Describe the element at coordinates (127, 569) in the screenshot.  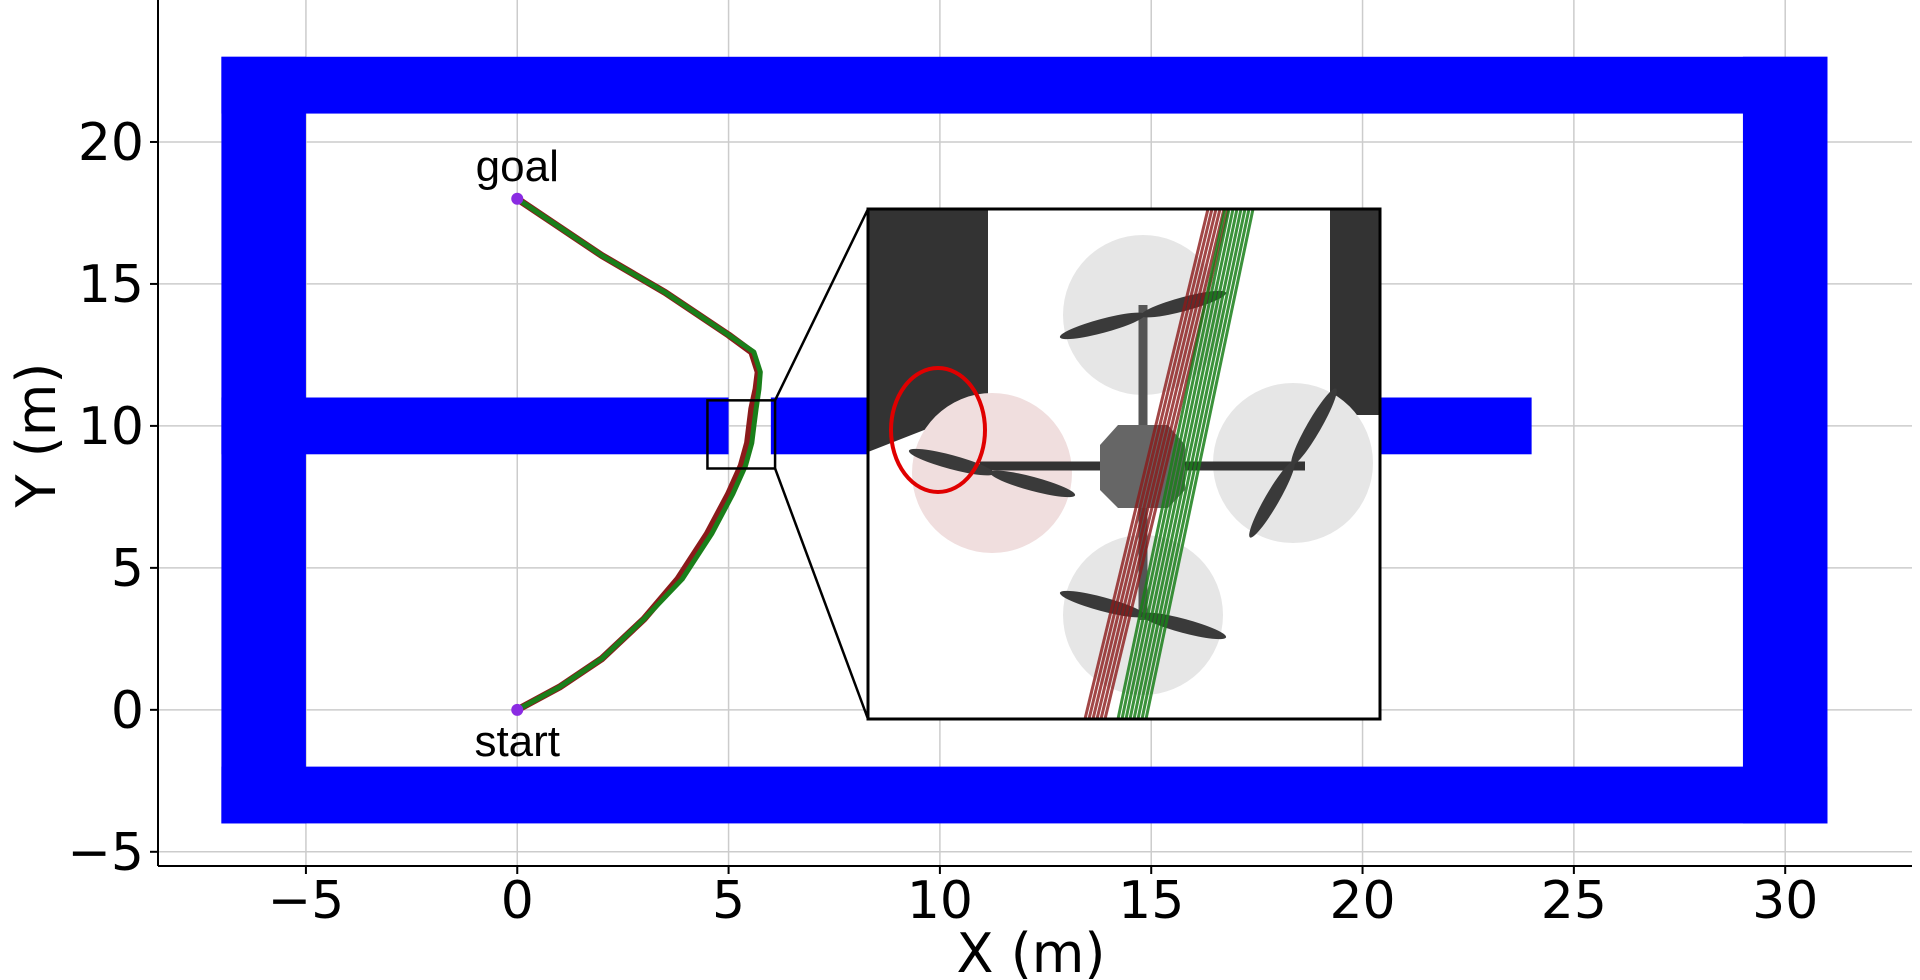
I see `y-tick-label: 5` at that location.